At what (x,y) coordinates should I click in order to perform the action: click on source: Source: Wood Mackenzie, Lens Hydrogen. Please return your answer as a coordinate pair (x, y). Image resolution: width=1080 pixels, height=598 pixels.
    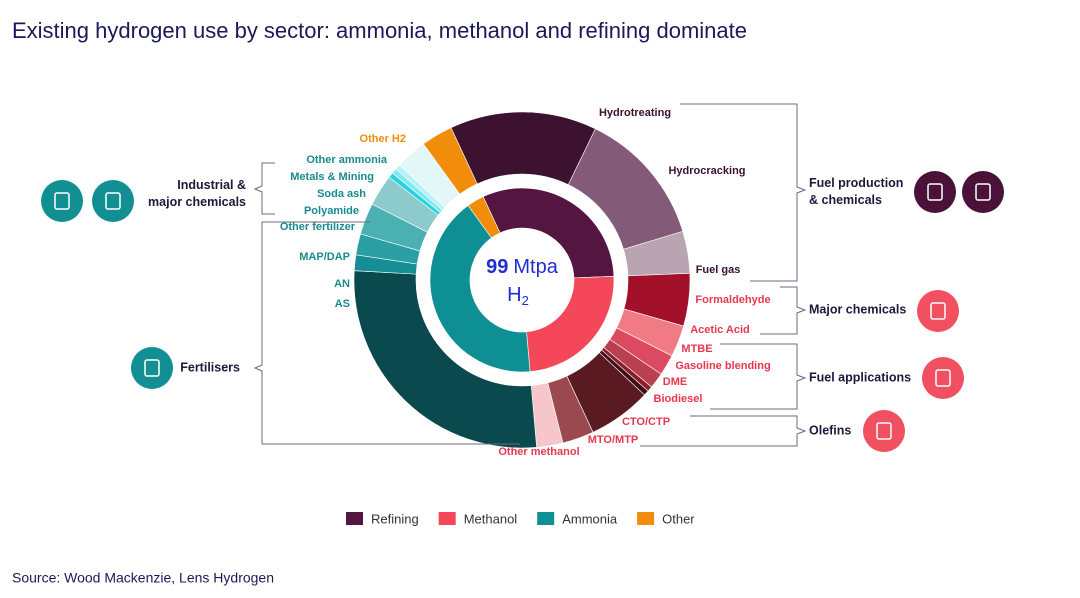
    Looking at the image, I should click on (143, 578).